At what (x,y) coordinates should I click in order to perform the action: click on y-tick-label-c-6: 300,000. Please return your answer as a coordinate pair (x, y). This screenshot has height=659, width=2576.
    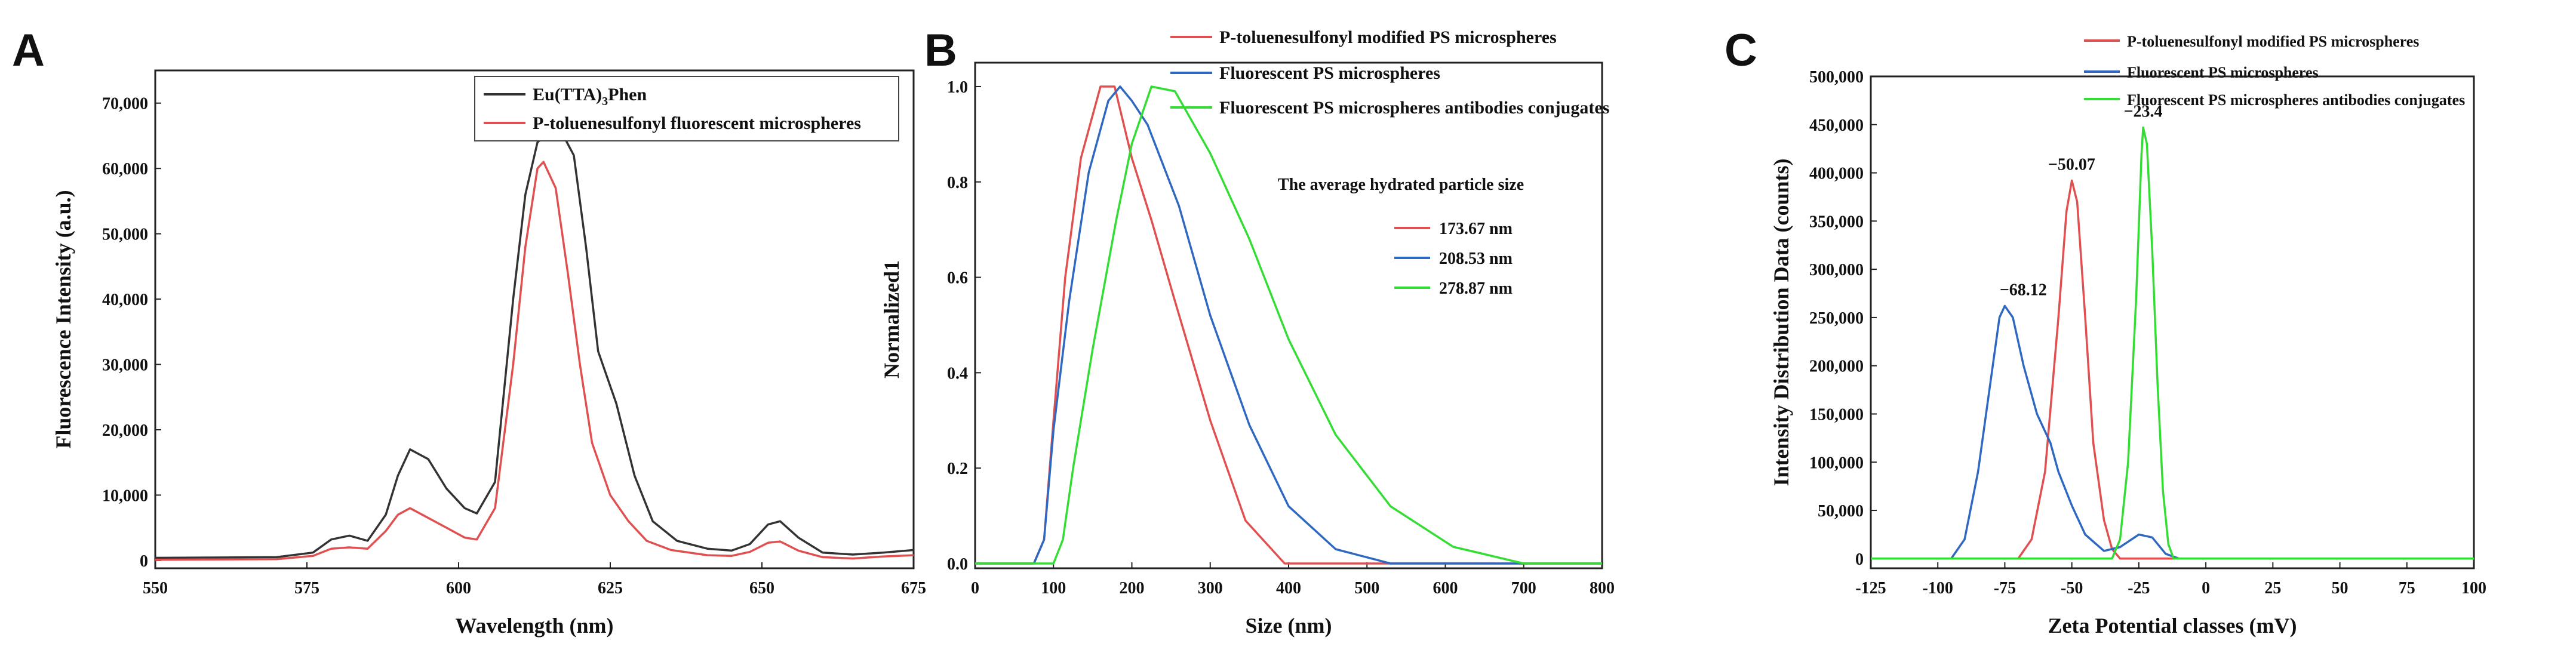
    Looking at the image, I should click on (1837, 270).